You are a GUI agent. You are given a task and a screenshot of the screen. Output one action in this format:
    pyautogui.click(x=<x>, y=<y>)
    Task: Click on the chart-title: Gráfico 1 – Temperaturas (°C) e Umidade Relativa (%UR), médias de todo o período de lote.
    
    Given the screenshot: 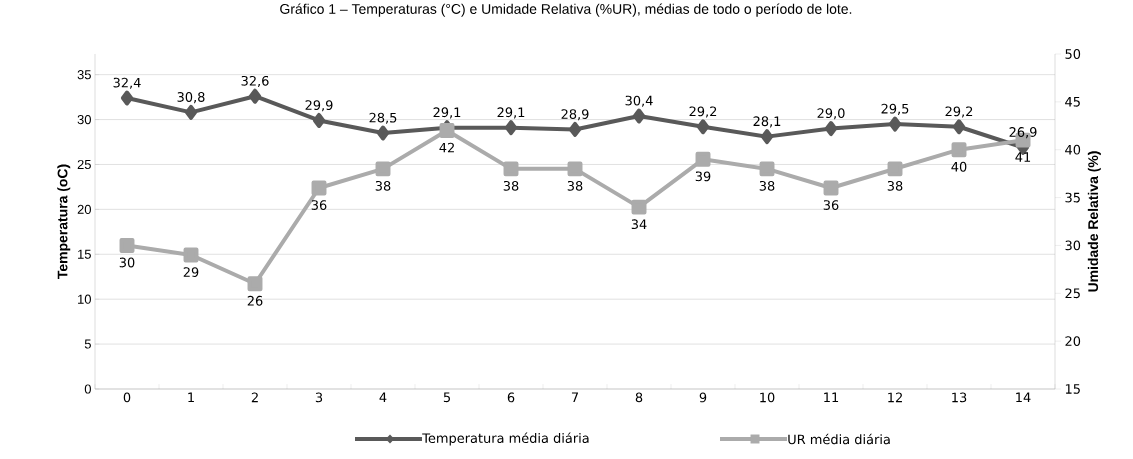 What is the action you would take?
    pyautogui.click(x=566, y=10)
    